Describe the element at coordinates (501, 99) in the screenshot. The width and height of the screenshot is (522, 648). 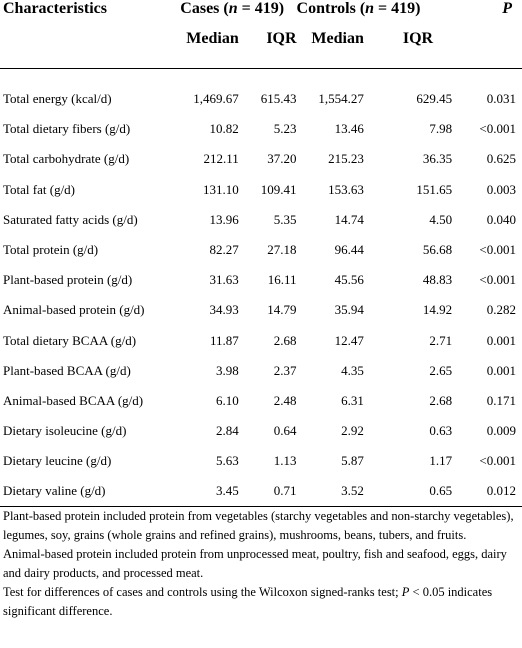
I see `p-value: 0.031` at that location.